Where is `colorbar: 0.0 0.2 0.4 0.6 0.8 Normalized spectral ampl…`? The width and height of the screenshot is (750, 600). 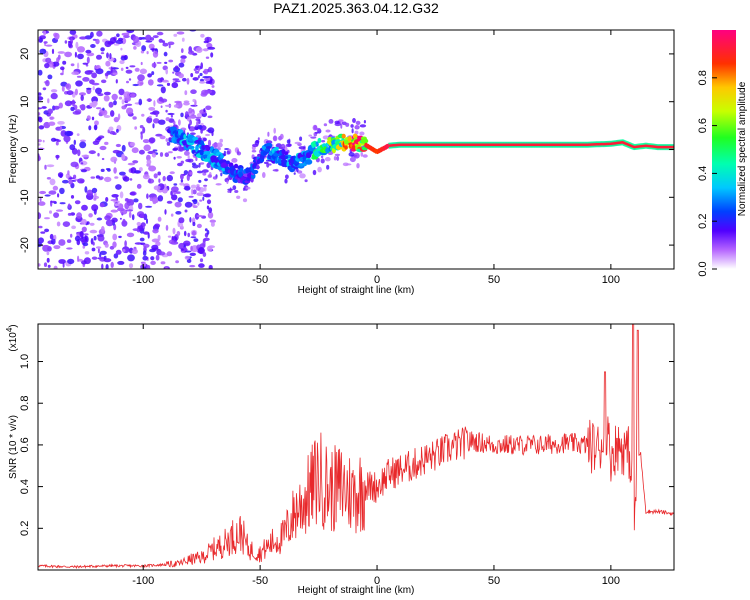
colorbar: 0.0 0.2 0.4 0.6 0.8 Normalized spectral ampl… is located at coordinates (722, 153).